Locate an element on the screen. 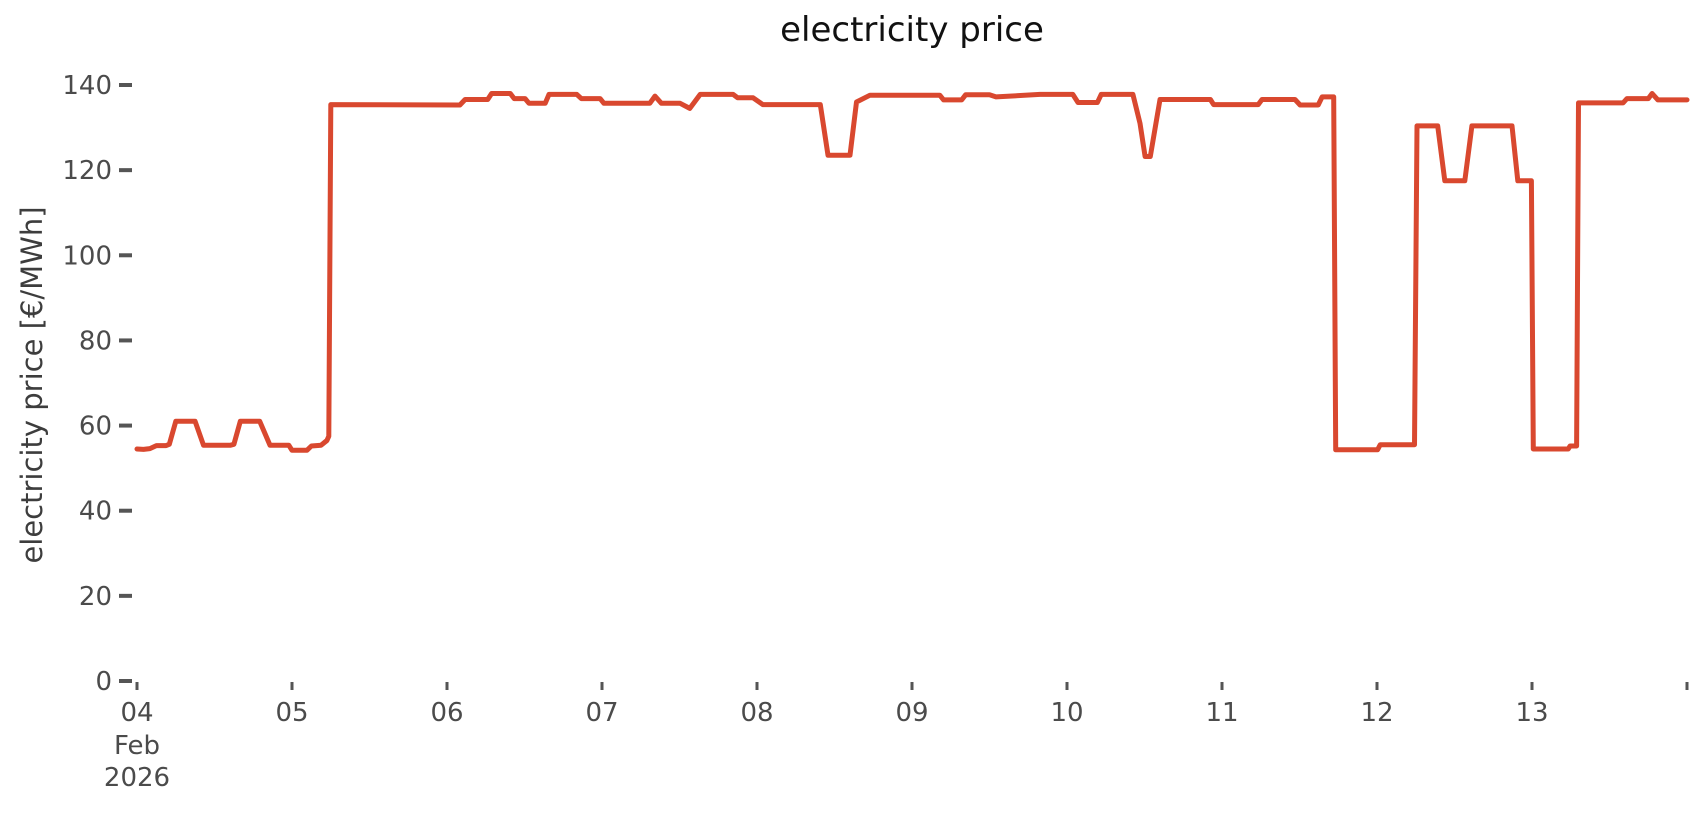  y-tick-label: 120 is located at coordinates (87, 171).